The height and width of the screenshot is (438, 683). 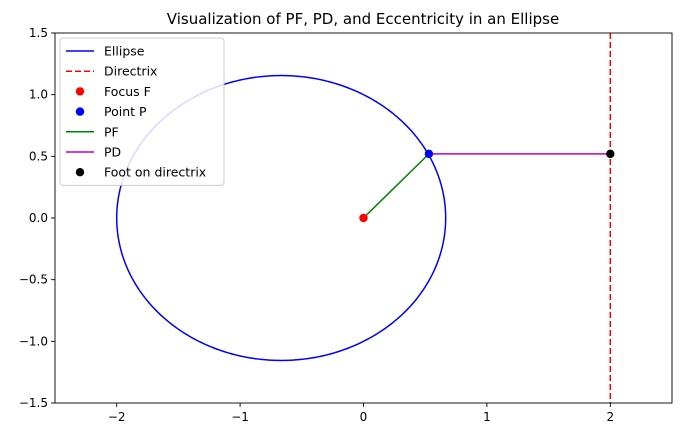 I want to click on x-tick-label: −1, so click(x=240, y=417).